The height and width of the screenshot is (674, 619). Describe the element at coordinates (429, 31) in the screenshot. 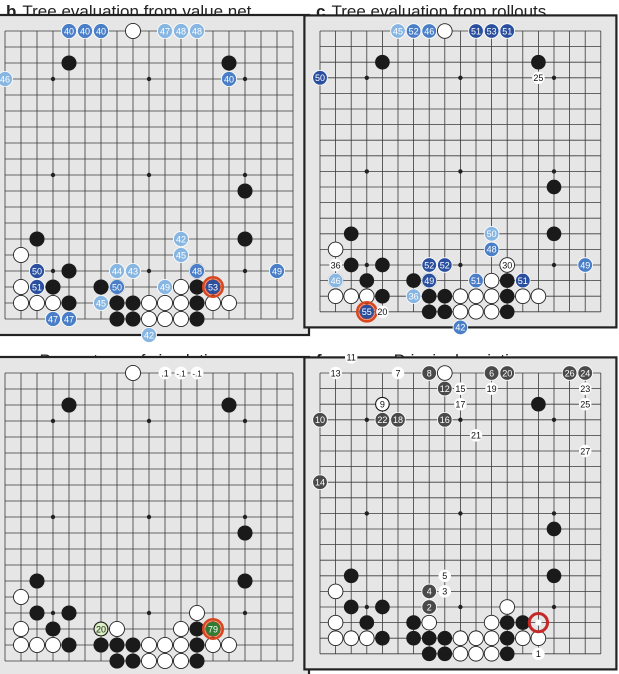

I see `move-marker: 46` at that location.